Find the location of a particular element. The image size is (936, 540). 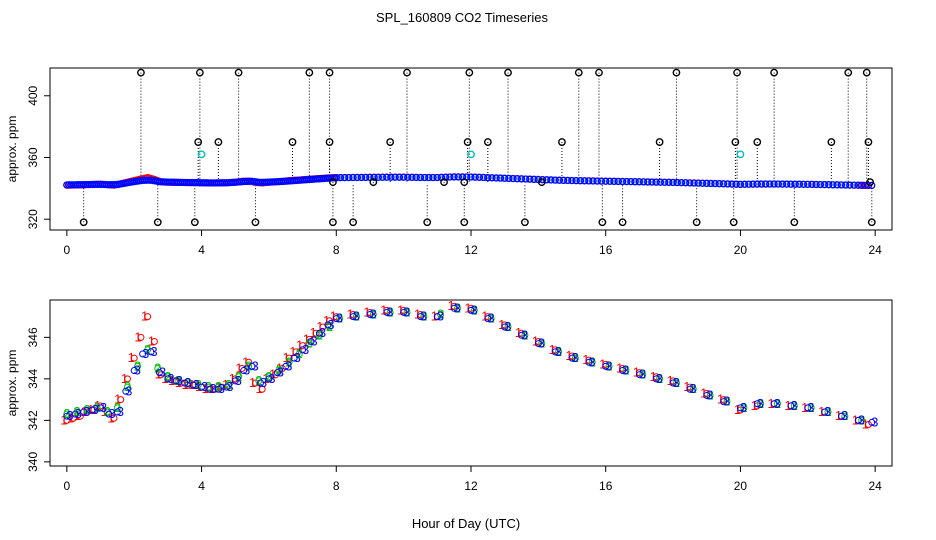

top-x-tick-label: 8 is located at coordinates (336, 250).